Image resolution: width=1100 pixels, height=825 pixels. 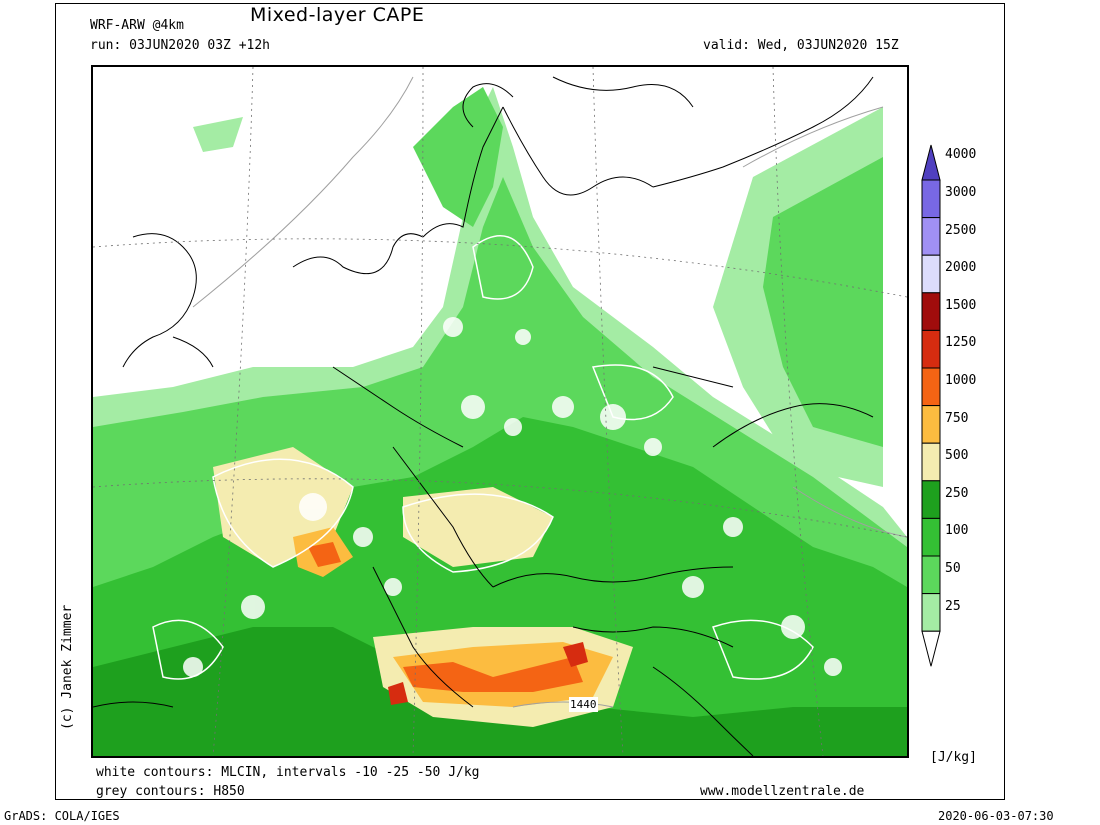 I want to click on cape-1500-core-a, so click(x=575, y=654).